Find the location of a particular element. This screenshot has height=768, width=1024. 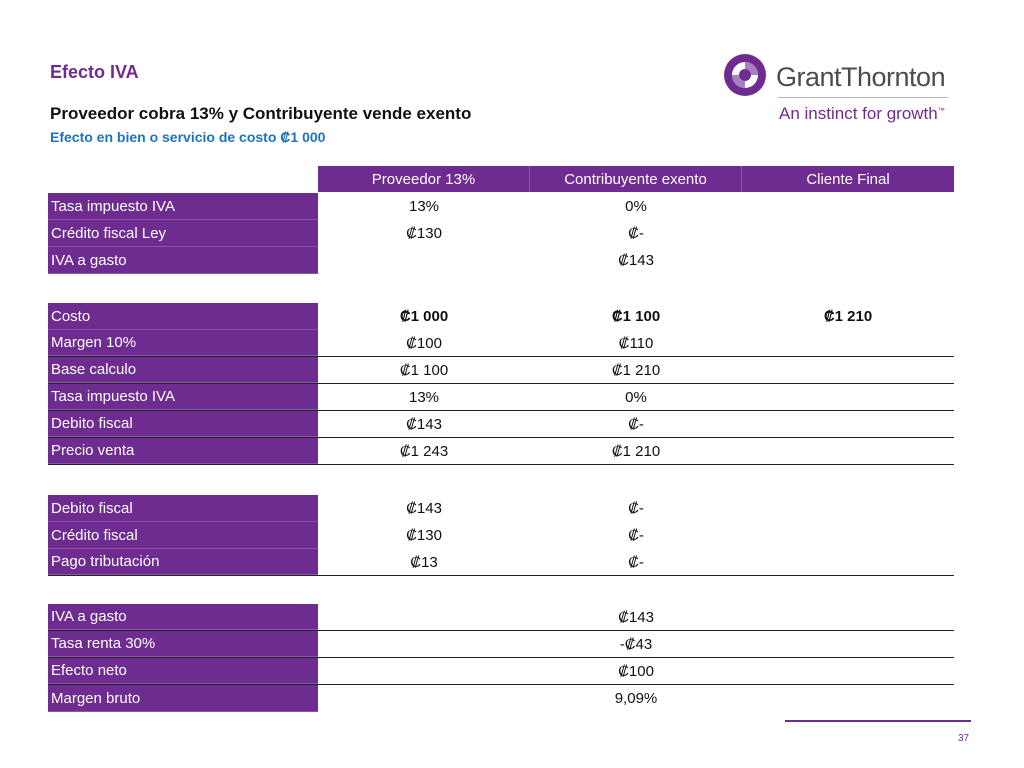

cell-value: 9,09% is located at coordinates (636, 698).